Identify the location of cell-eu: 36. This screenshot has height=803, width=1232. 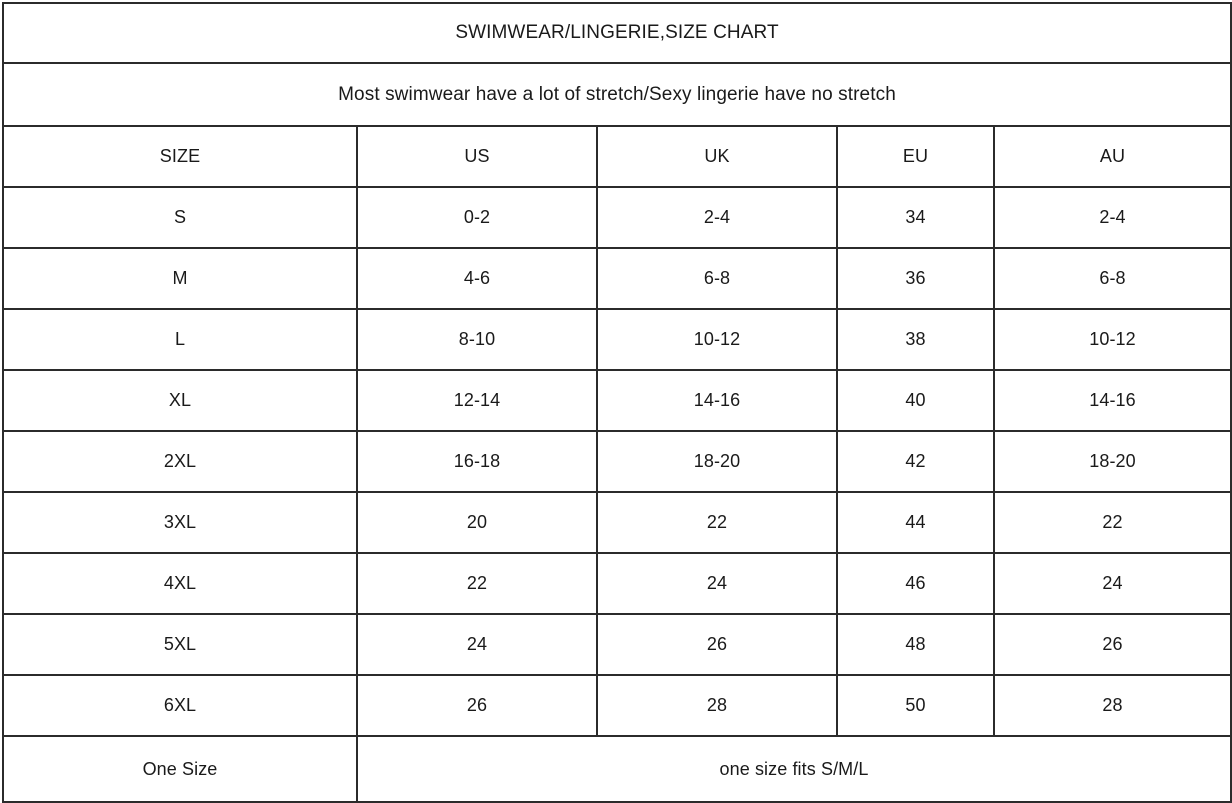
(915, 278).